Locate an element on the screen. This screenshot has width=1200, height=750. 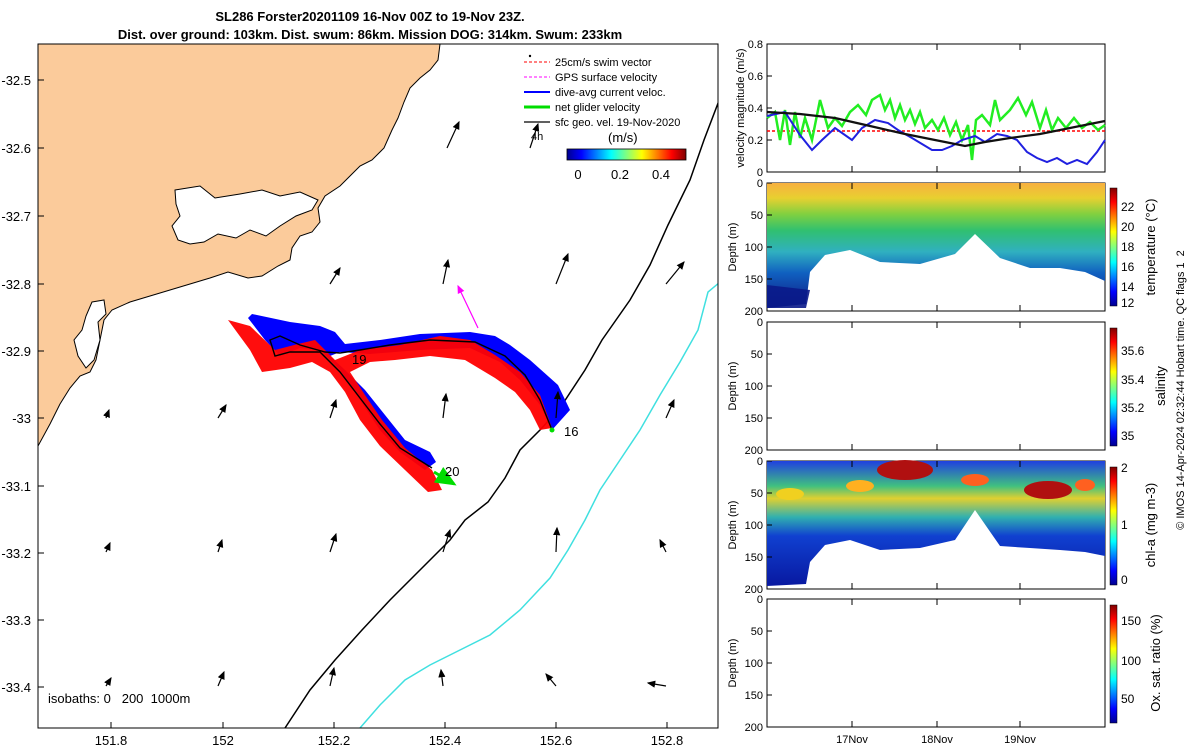
colorbar-tick-label: 0.4 is located at coordinates (661, 174).